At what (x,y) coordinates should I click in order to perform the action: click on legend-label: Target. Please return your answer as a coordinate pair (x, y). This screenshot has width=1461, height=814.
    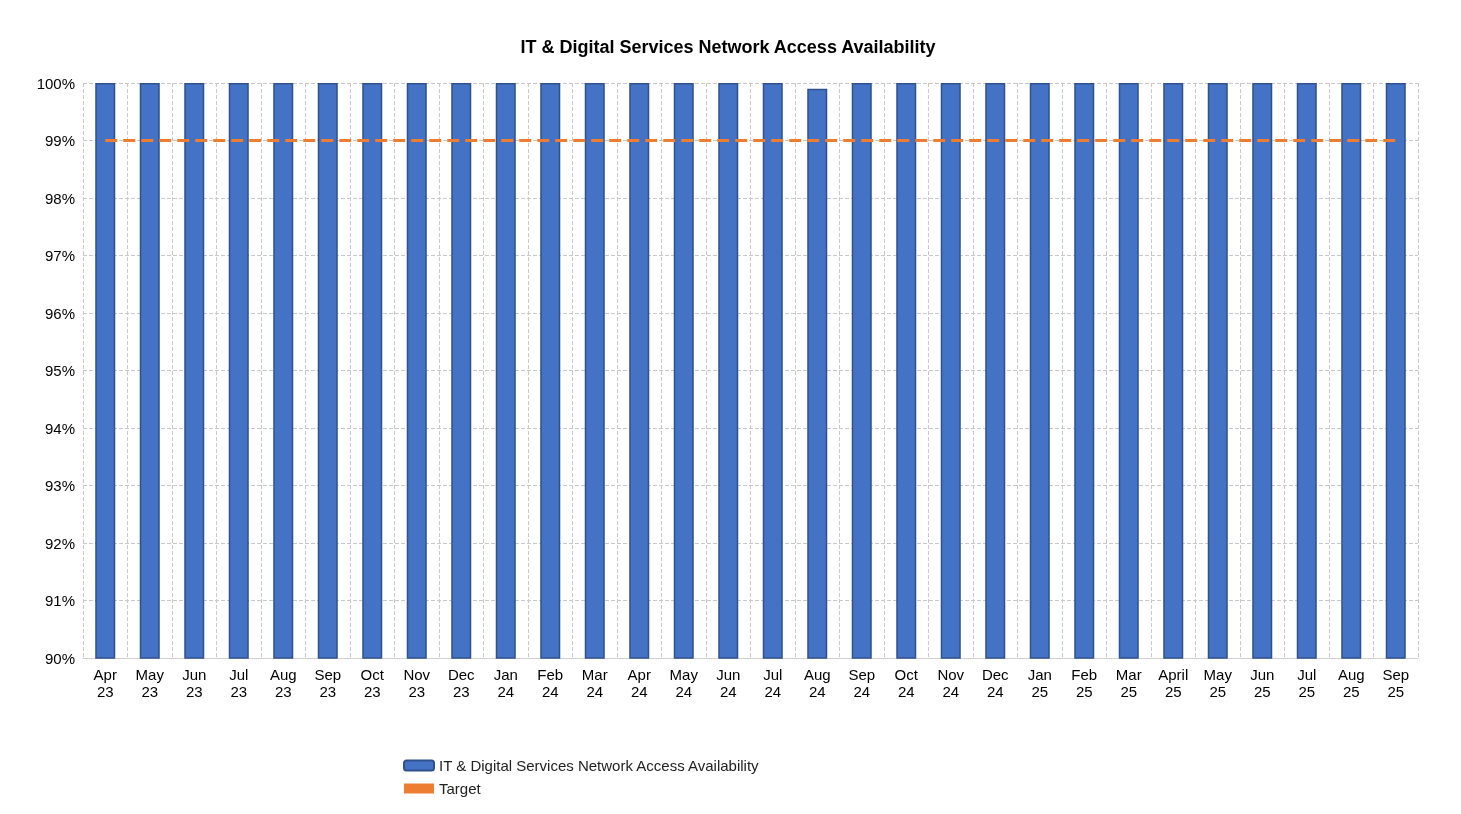
    Looking at the image, I should click on (460, 788).